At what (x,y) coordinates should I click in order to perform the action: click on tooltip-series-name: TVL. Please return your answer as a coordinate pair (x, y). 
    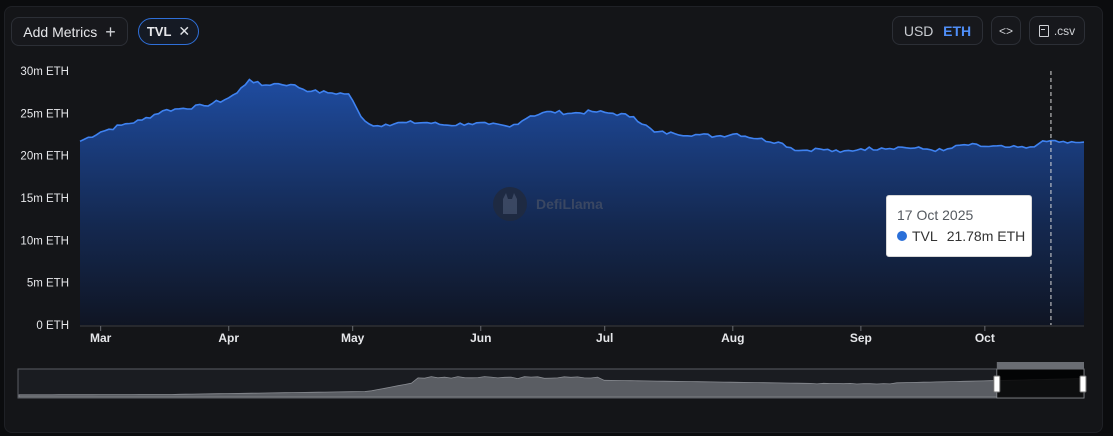
    Looking at the image, I should click on (925, 236).